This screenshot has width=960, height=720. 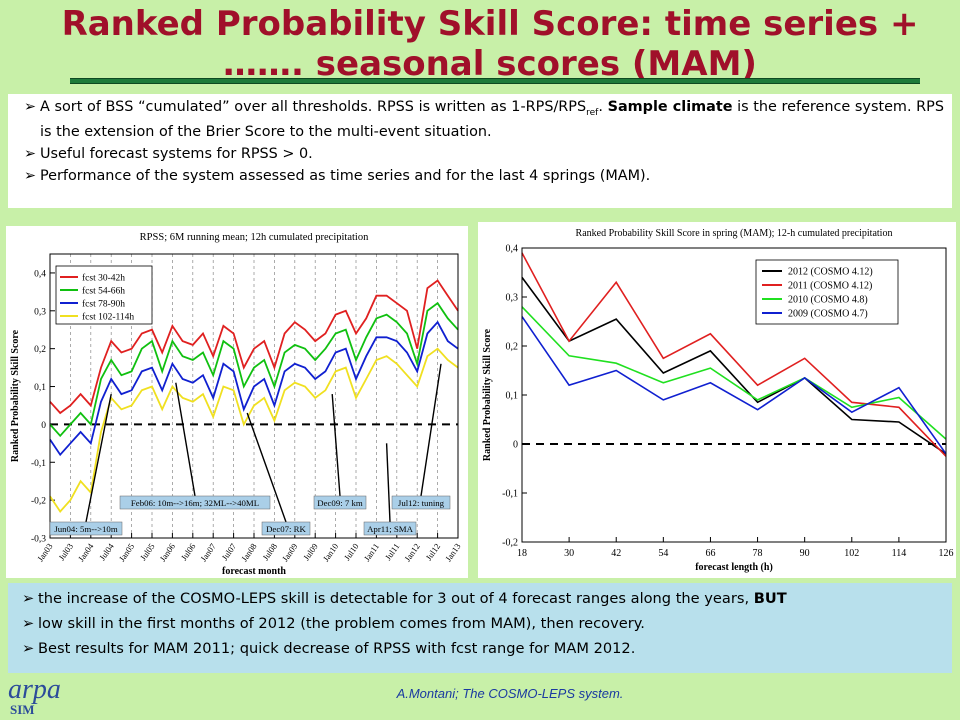 I want to click on bullet-bold: Sample climate, so click(x=670, y=107).